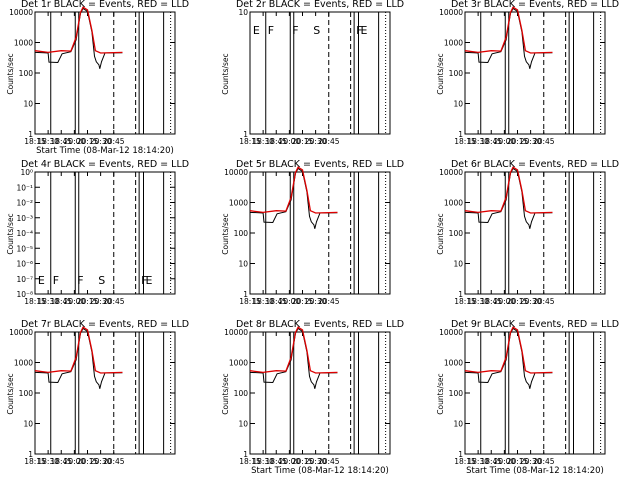 The width and height of the screenshot is (640, 480). Describe the element at coordinates (535, 471) in the screenshot. I see `x-axis-label: Start Time (08-Mar-12 18:14:20)` at that location.